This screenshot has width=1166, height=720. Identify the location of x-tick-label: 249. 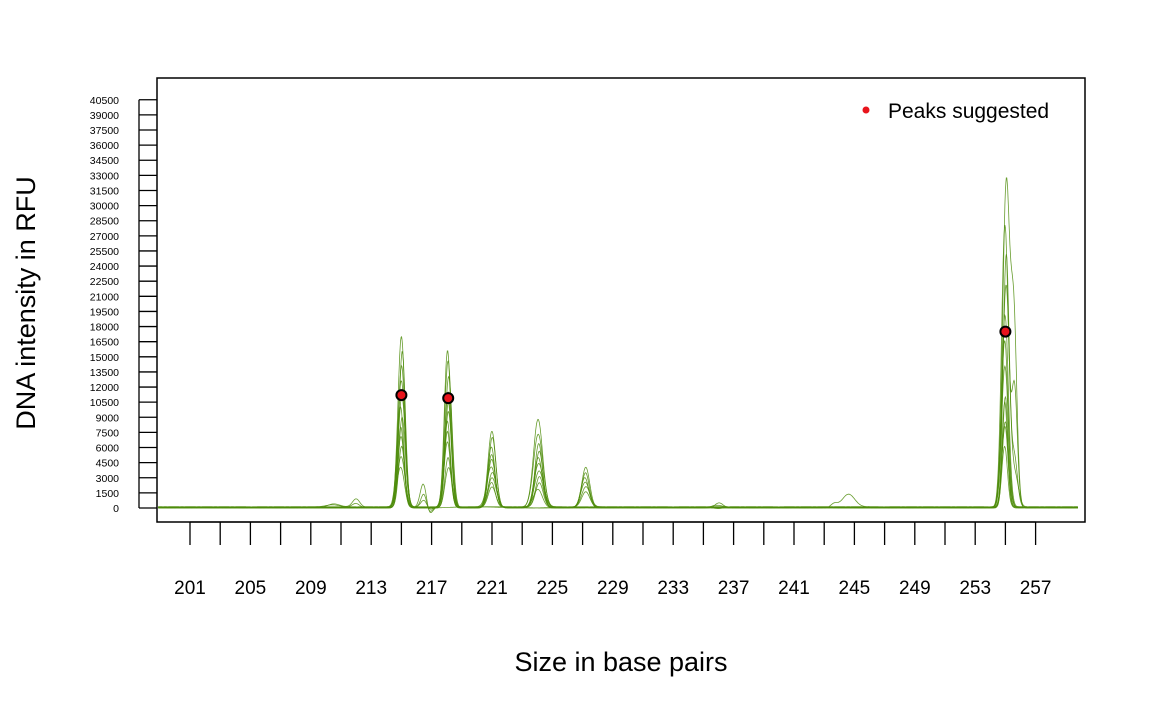
(915, 588).